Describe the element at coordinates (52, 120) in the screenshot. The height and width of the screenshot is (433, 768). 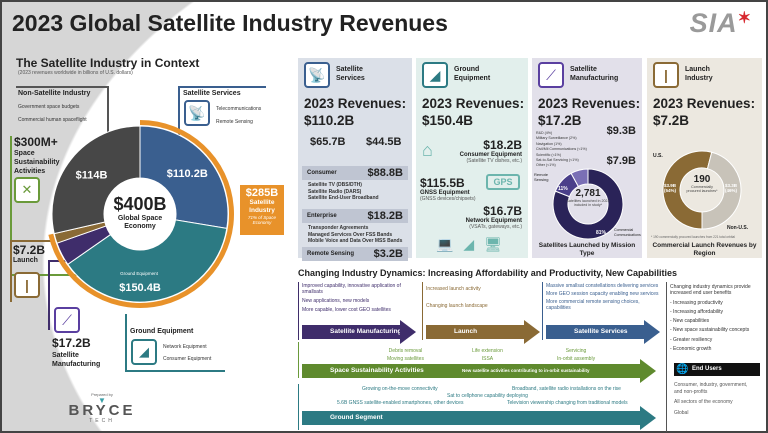
I see `non-sat-item: Commercial human spaceflight` at that location.